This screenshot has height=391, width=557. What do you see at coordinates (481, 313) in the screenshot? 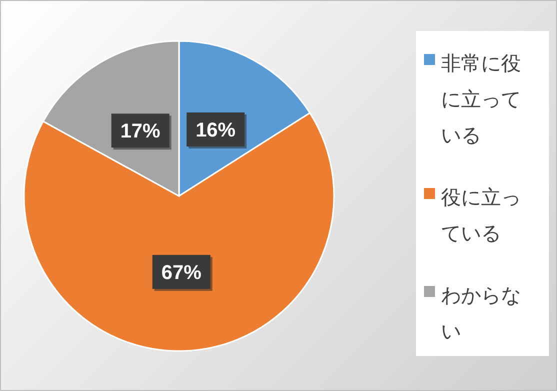
I see `legend-label: わからない` at bounding box center [481, 313].